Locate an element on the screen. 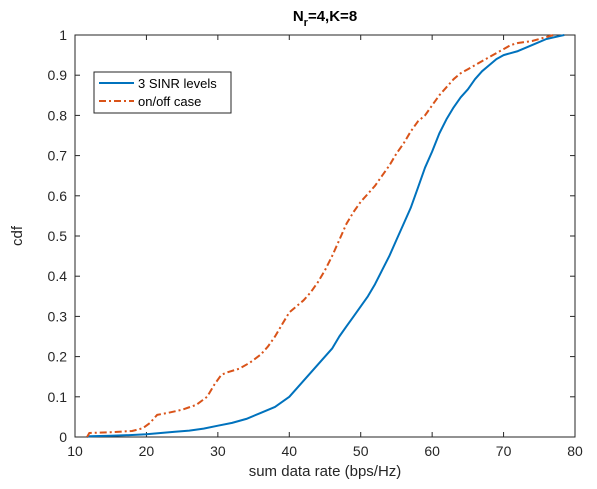  y-axis-label: cdf is located at coordinates (17, 235).